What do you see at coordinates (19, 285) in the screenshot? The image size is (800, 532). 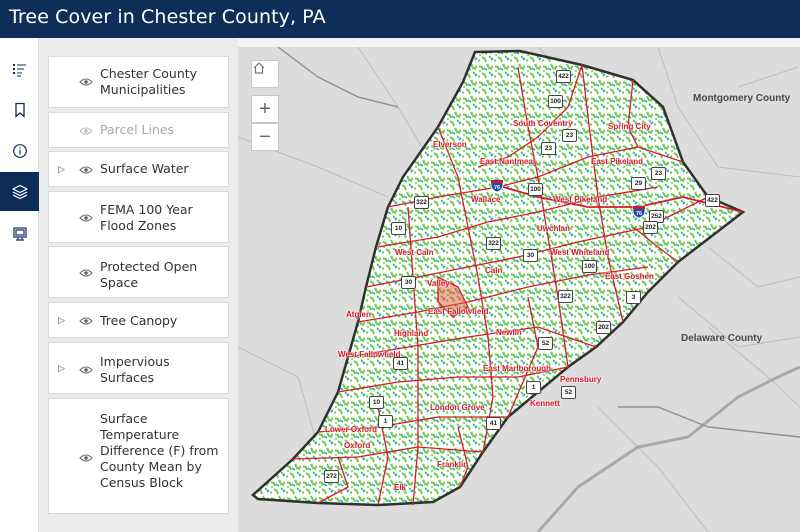 I see `tool-rail` at bounding box center [19, 285].